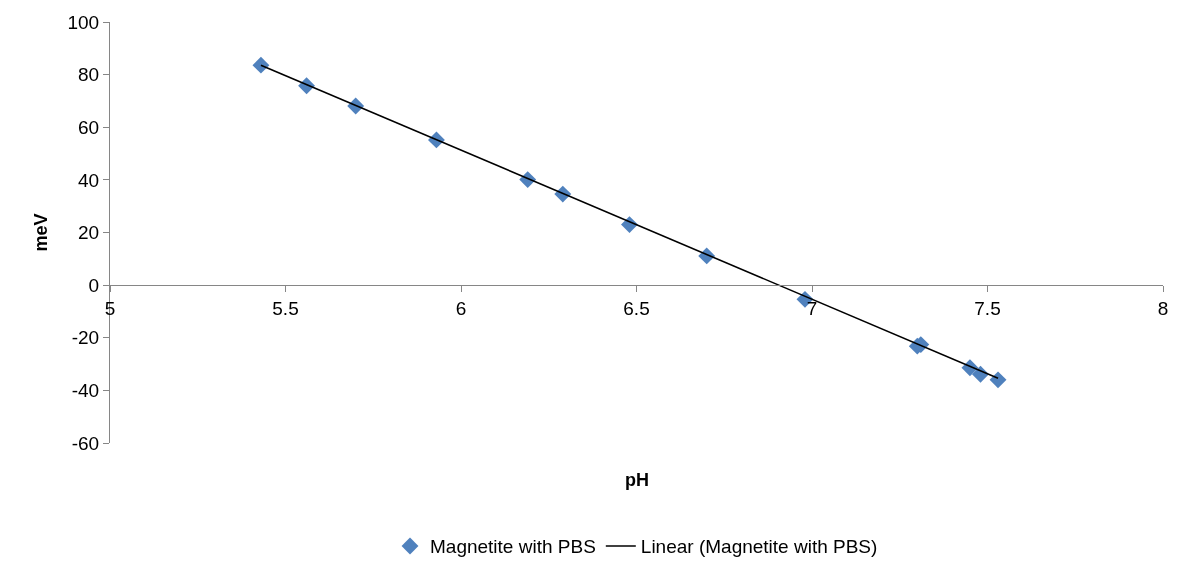 This screenshot has height=577, width=1191. I want to click on legend-label: Magnetite with PBS, so click(513, 547).